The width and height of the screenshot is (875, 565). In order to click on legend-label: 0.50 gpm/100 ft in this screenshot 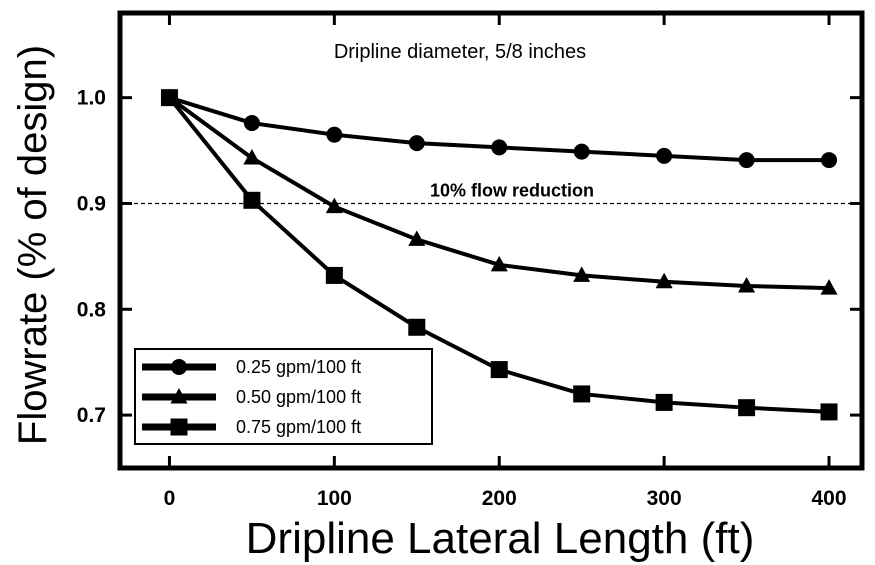, I will do `click(298, 397)`.